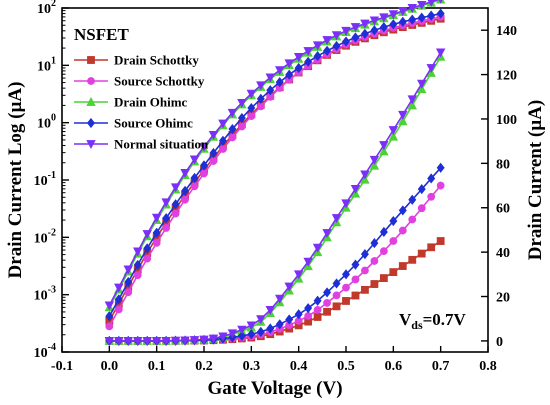 Image resolution: width=550 pixels, height=405 pixels. I want to click on legend-label: Normal situation, so click(161, 144).